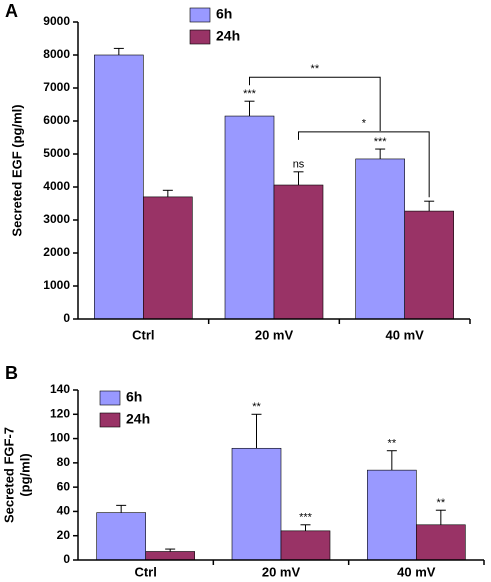  What do you see at coordinates (56, 54) in the screenshot?
I see `y-tick-label: 8000` at bounding box center [56, 54].